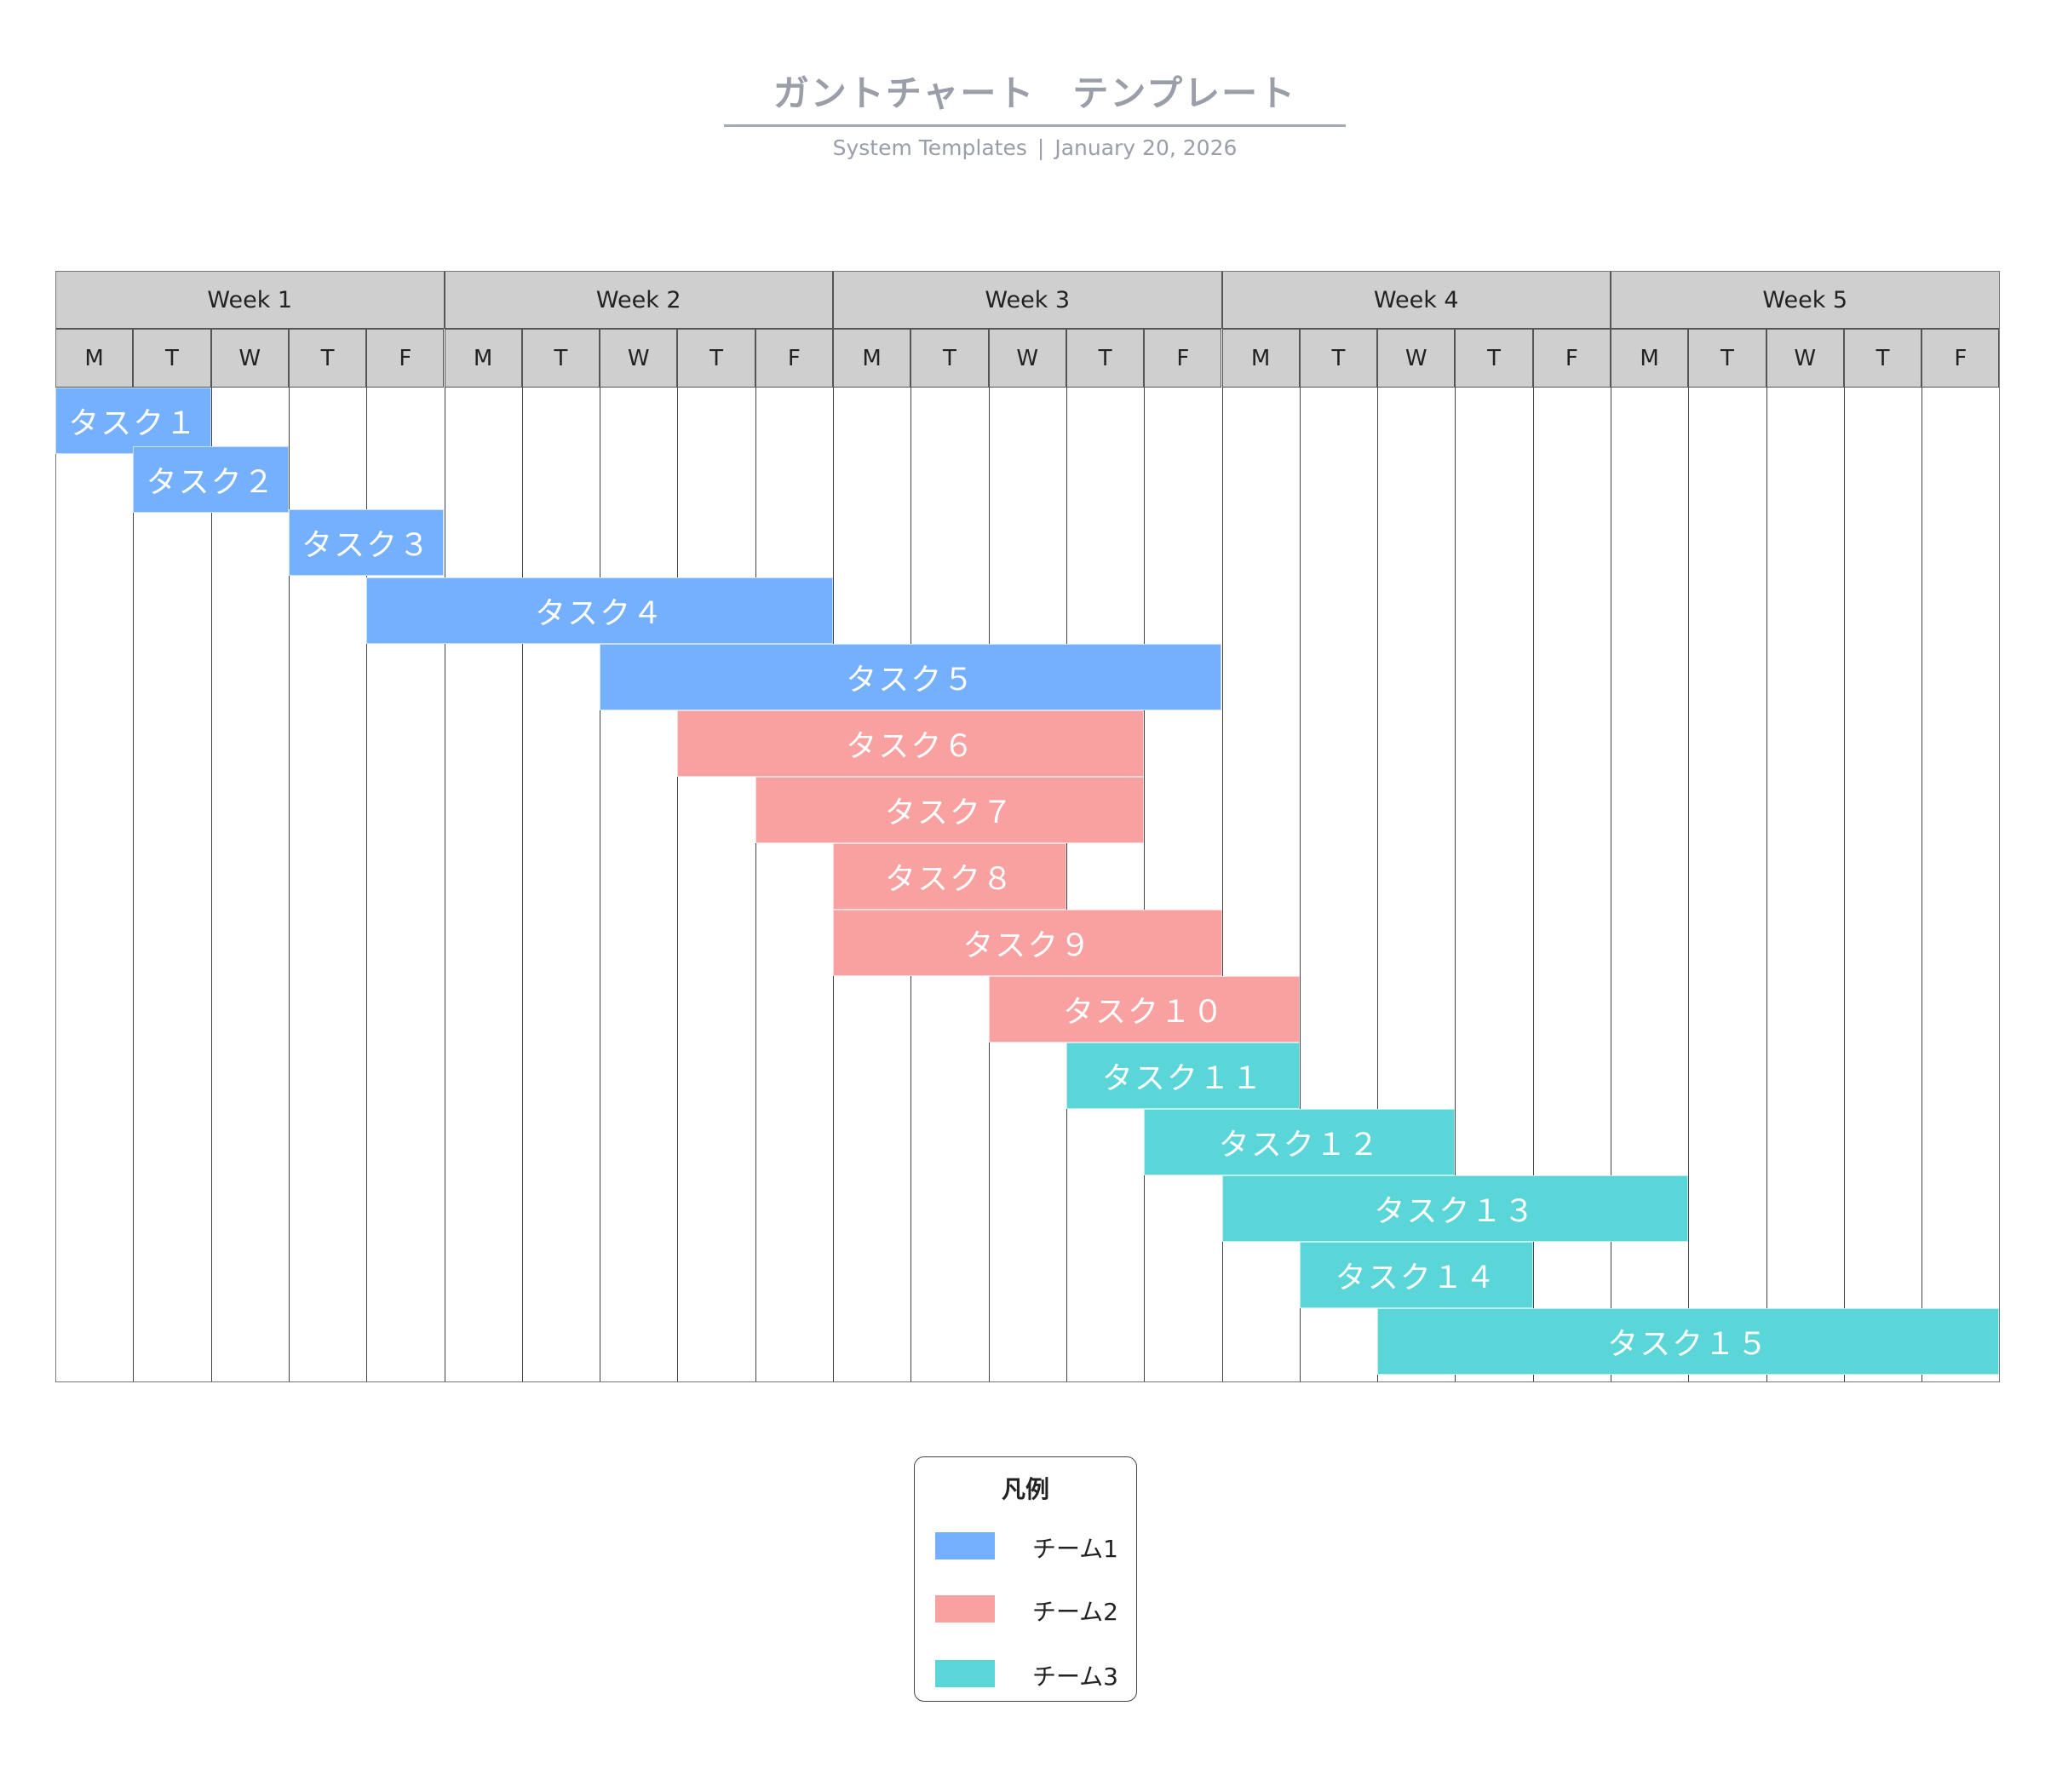 This screenshot has height=1792, width=2045. I want to click on task-bar-7: タスク７, so click(950, 810).